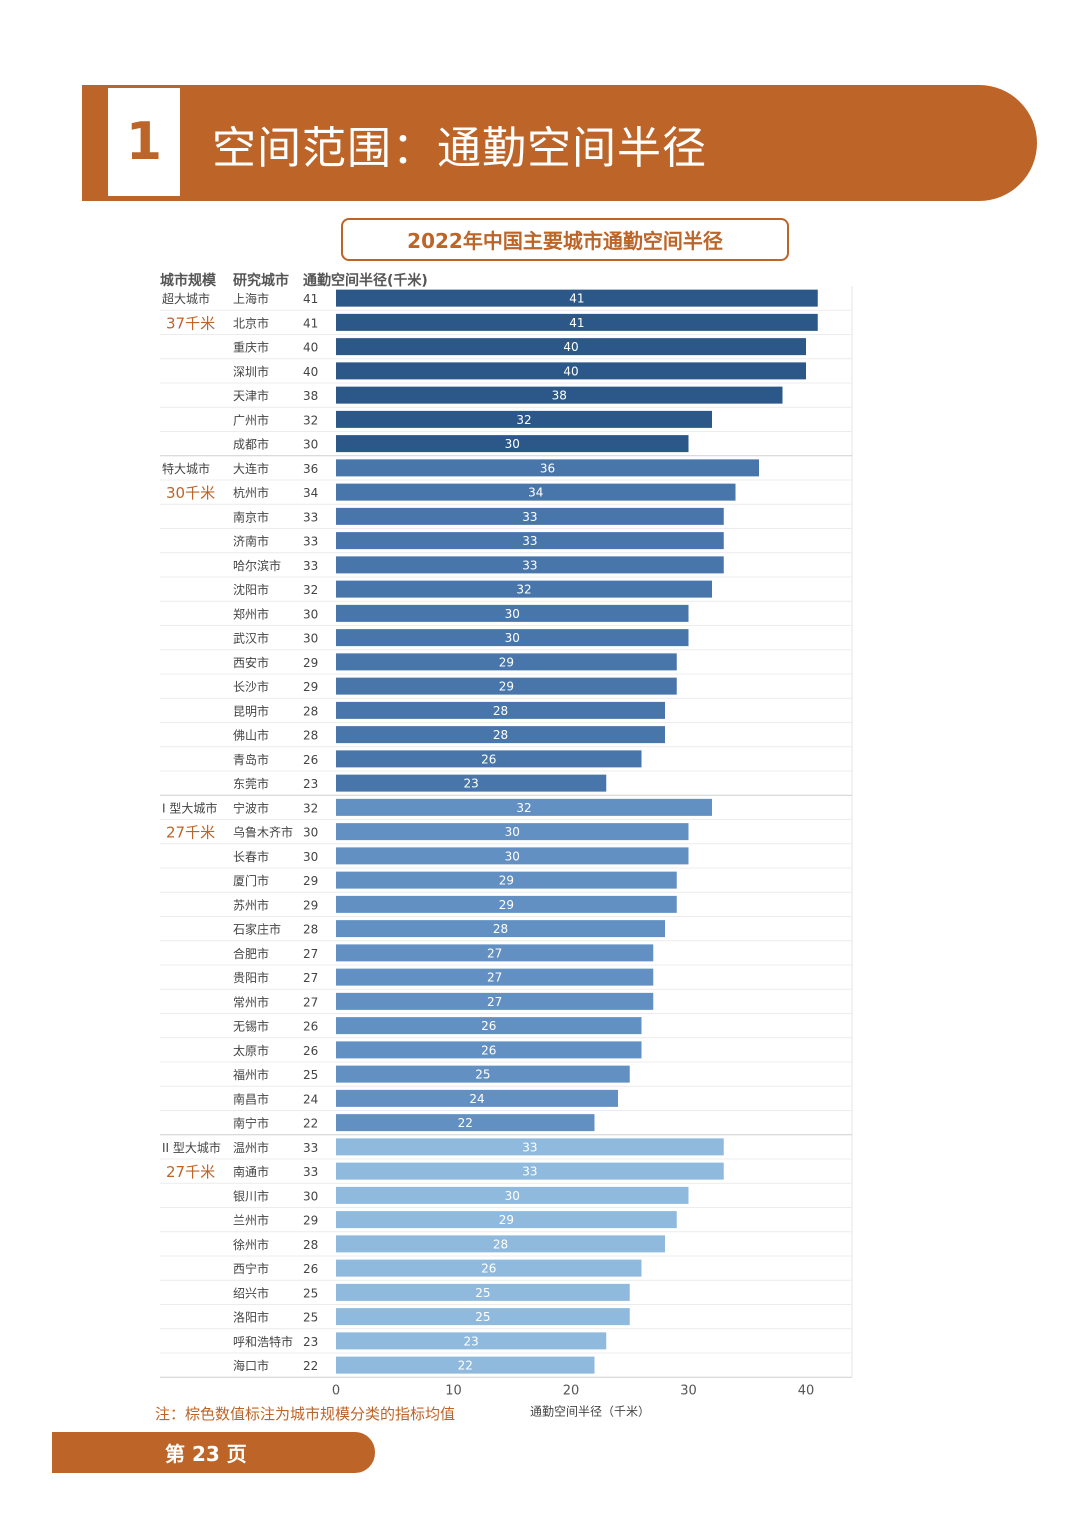 The image size is (1080, 1527). I want to click on x-tick-label: 40, so click(806, 1390).